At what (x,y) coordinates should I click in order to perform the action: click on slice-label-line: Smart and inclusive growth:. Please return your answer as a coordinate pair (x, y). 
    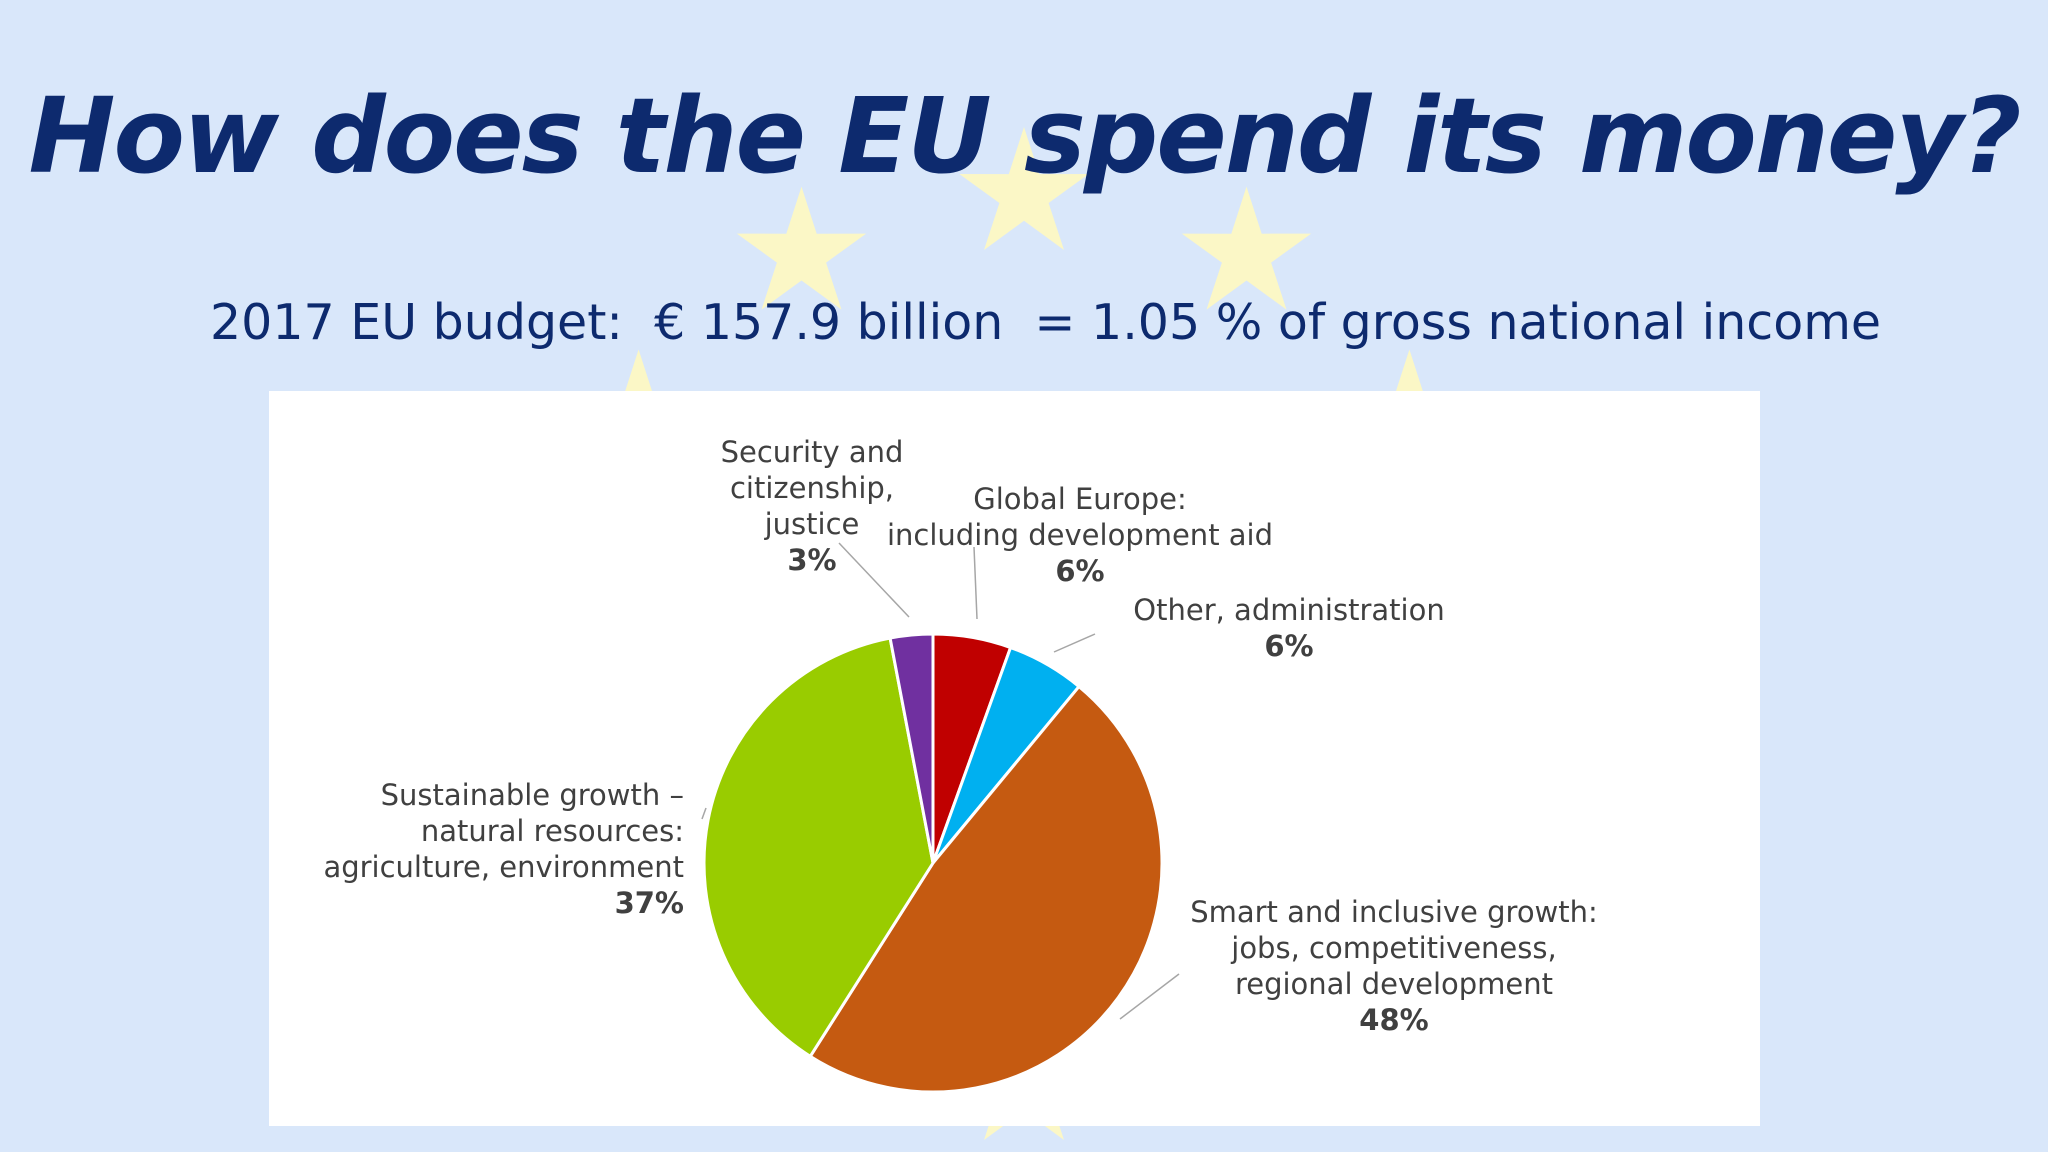
    Looking at the image, I should click on (1394, 912).